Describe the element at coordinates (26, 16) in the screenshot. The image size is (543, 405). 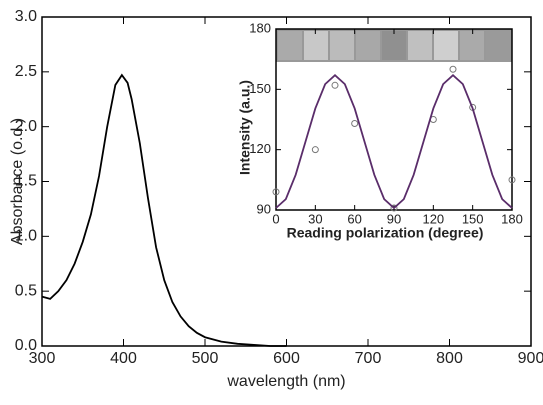
I see `y-tick-label: 3.0` at that location.